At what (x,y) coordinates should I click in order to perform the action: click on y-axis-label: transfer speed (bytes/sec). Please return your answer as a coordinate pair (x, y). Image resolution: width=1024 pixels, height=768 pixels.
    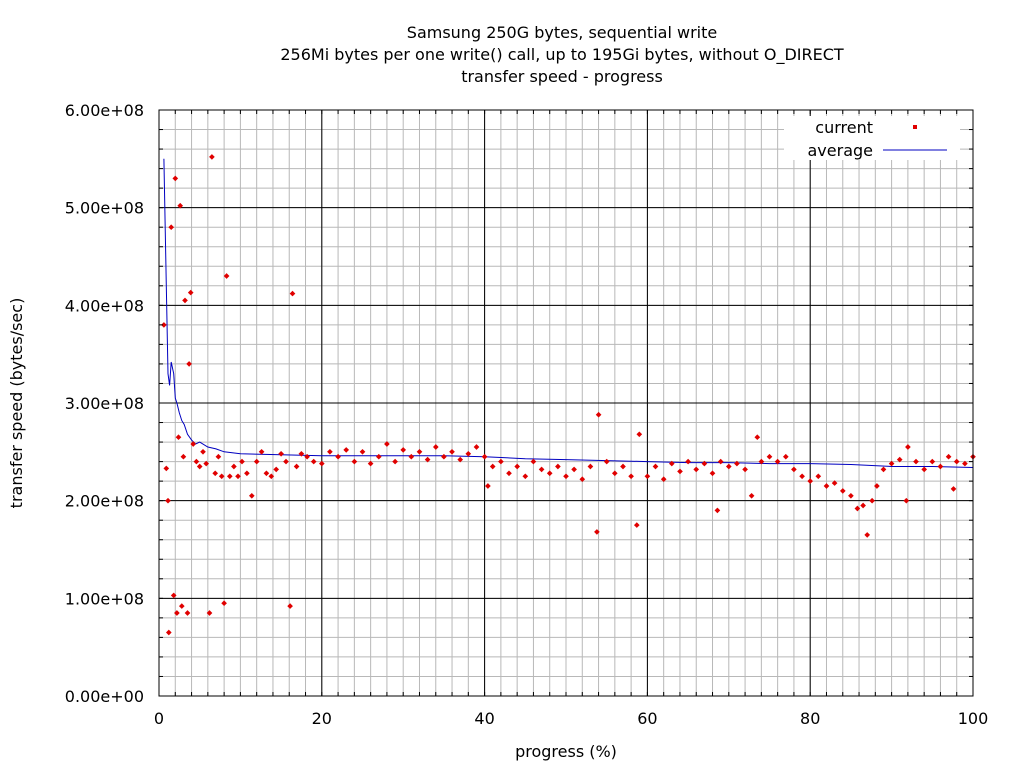
    Looking at the image, I should click on (16, 403).